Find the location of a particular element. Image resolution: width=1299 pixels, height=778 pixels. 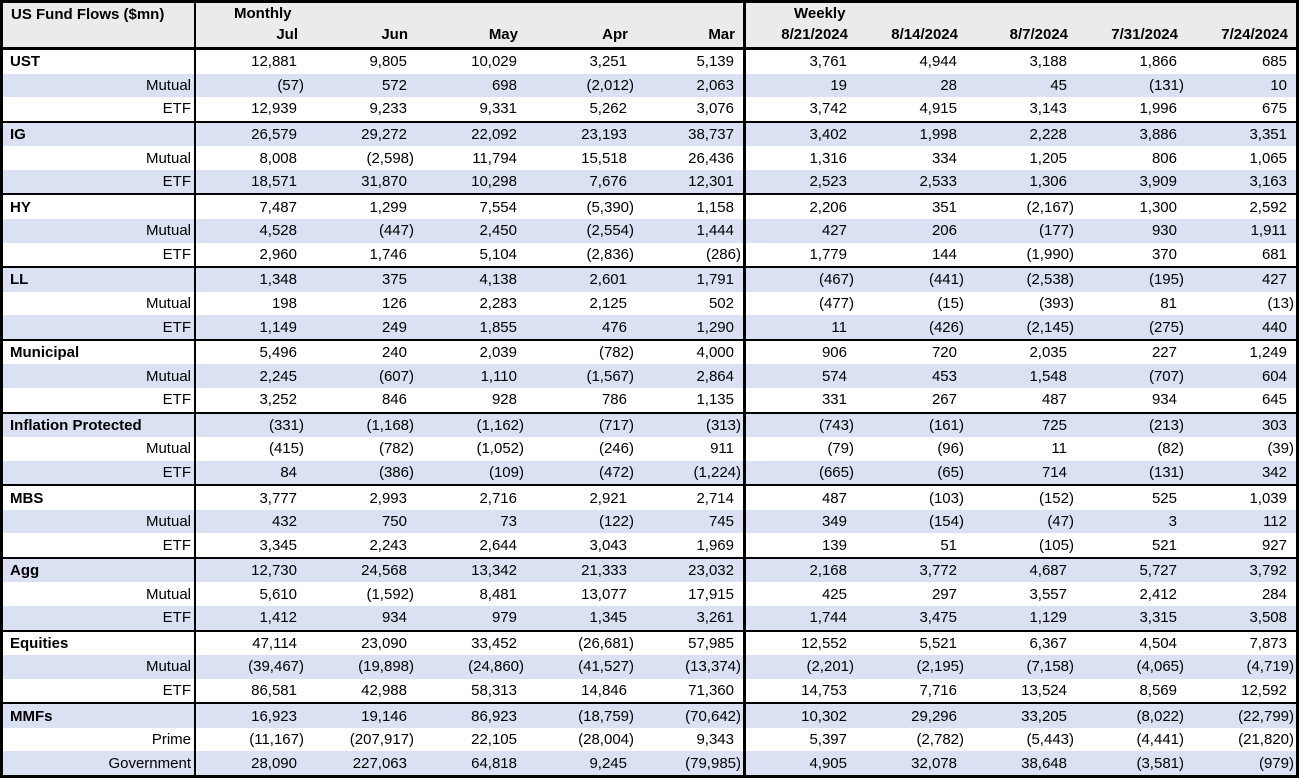

cell: (4,719) is located at coordinates (1270, 667).